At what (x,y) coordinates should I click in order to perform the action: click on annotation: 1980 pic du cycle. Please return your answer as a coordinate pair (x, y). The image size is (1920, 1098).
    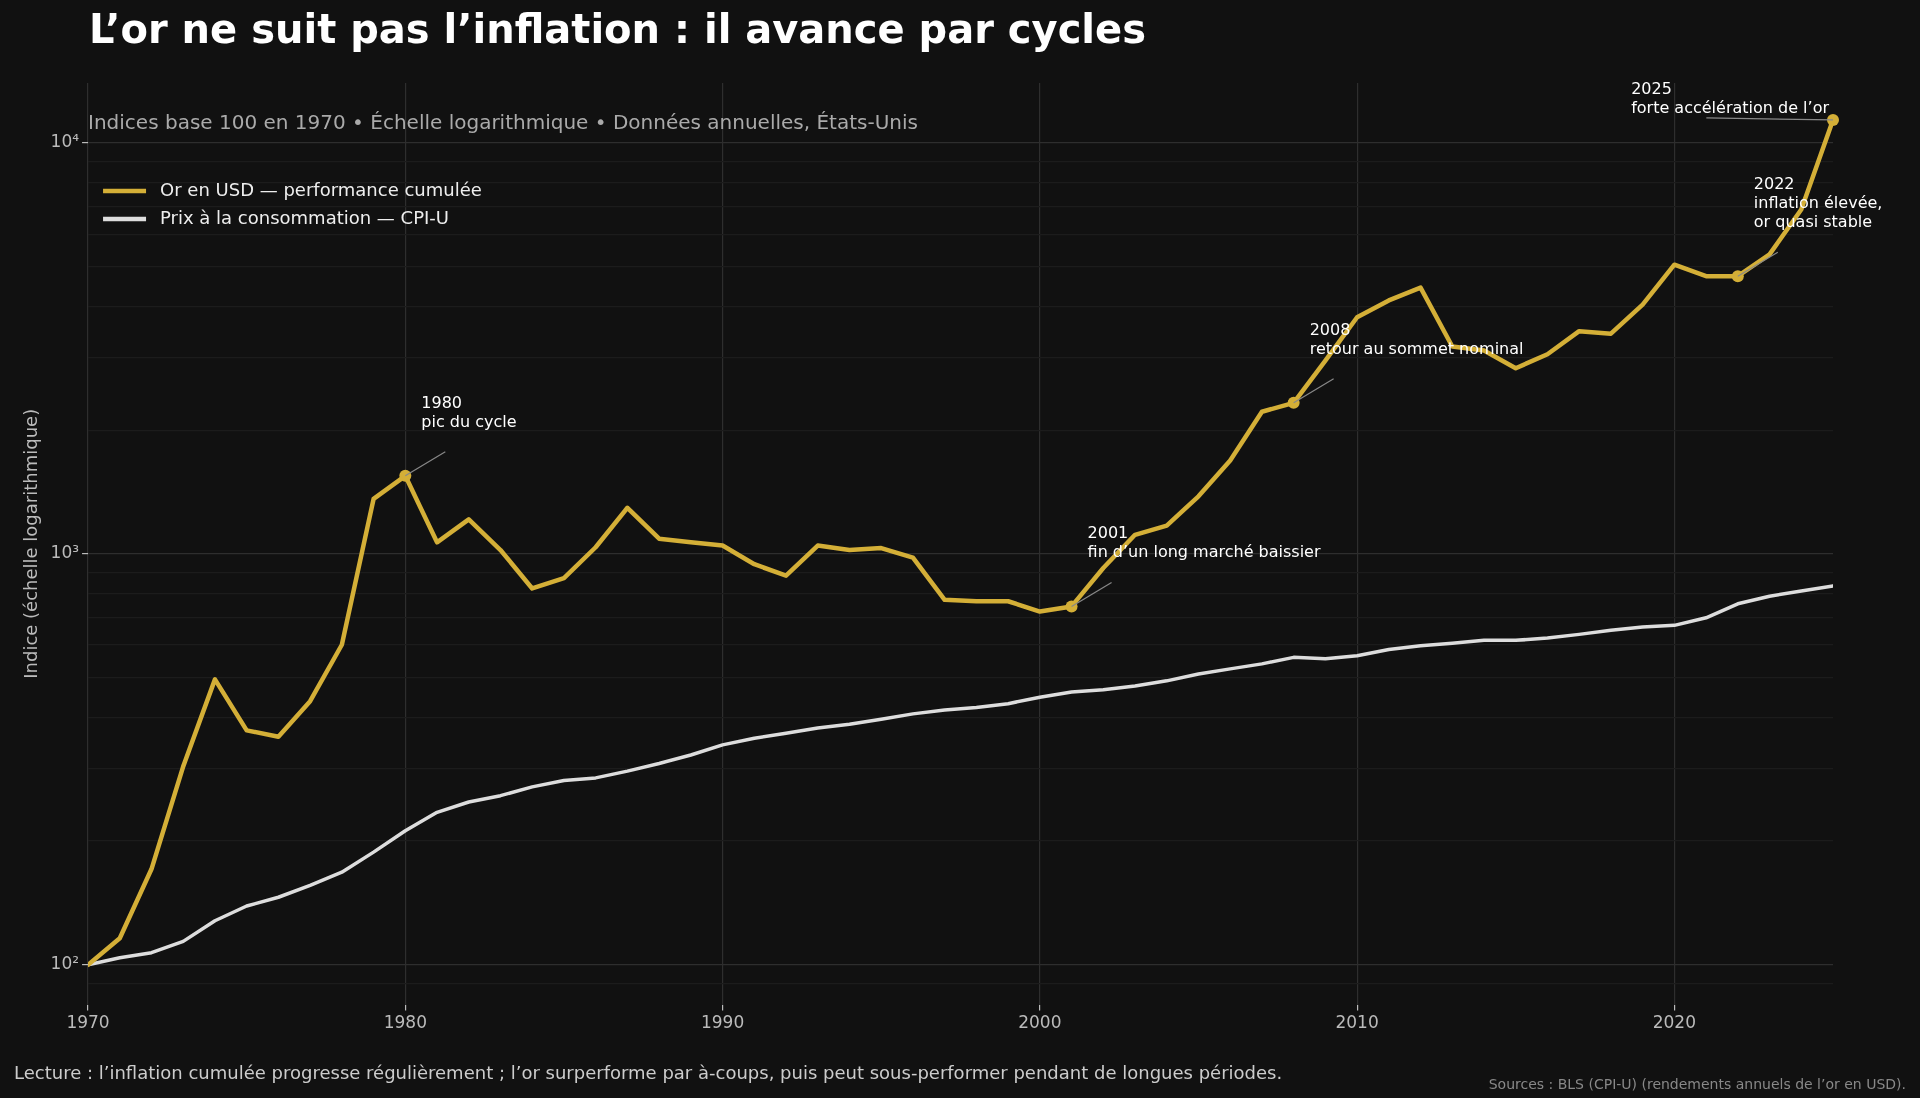
    Looking at the image, I should click on (469, 411).